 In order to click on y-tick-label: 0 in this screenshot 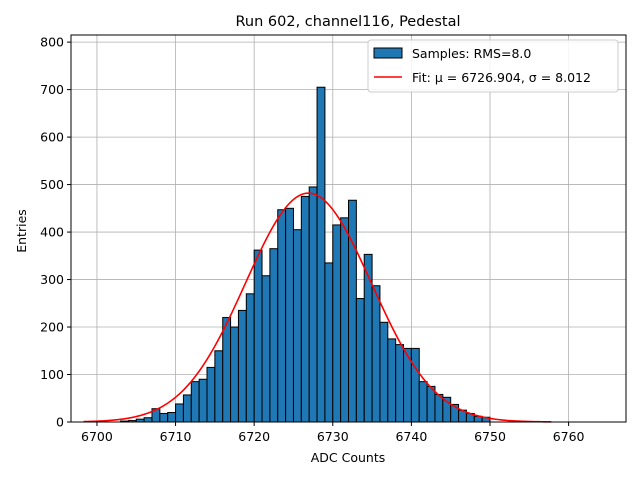, I will do `click(60, 422)`.